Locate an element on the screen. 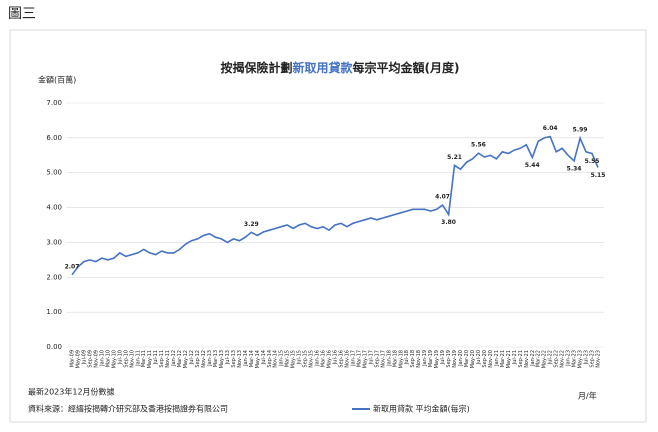 This screenshot has width=658, height=432. legend-label: 新取用貸款 平均金額(每宗) is located at coordinates (421, 409).